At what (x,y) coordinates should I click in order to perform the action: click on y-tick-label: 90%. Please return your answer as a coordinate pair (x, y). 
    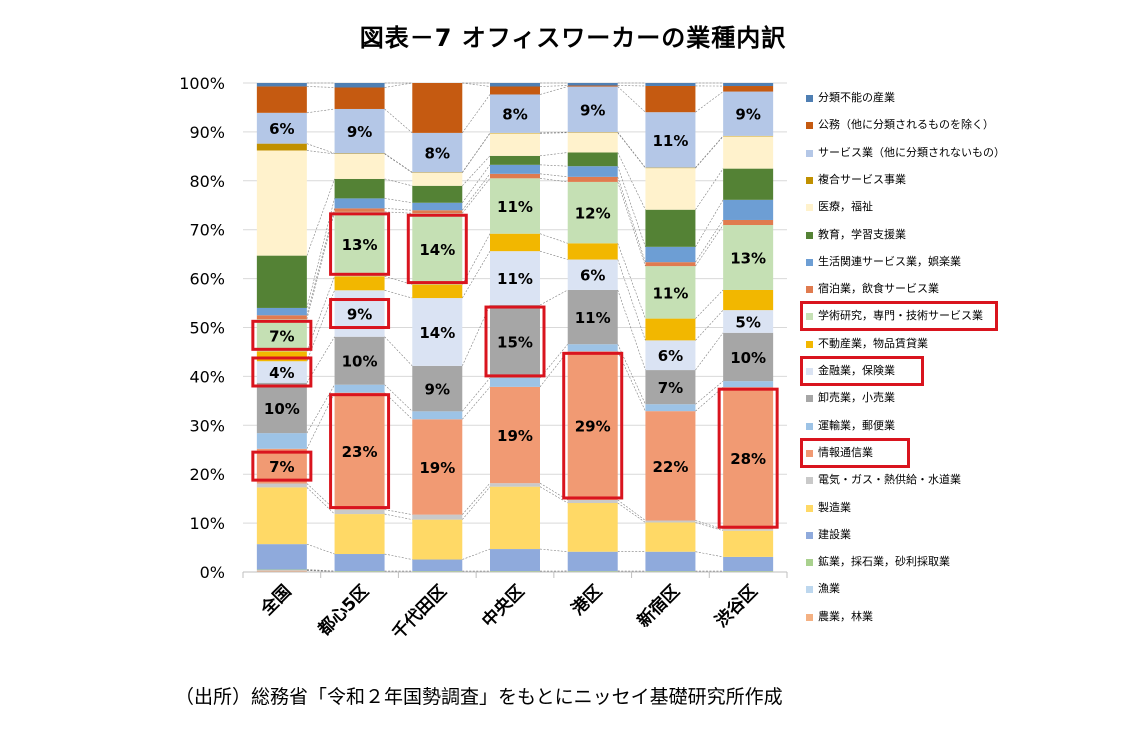
    Looking at the image, I should click on (207, 132).